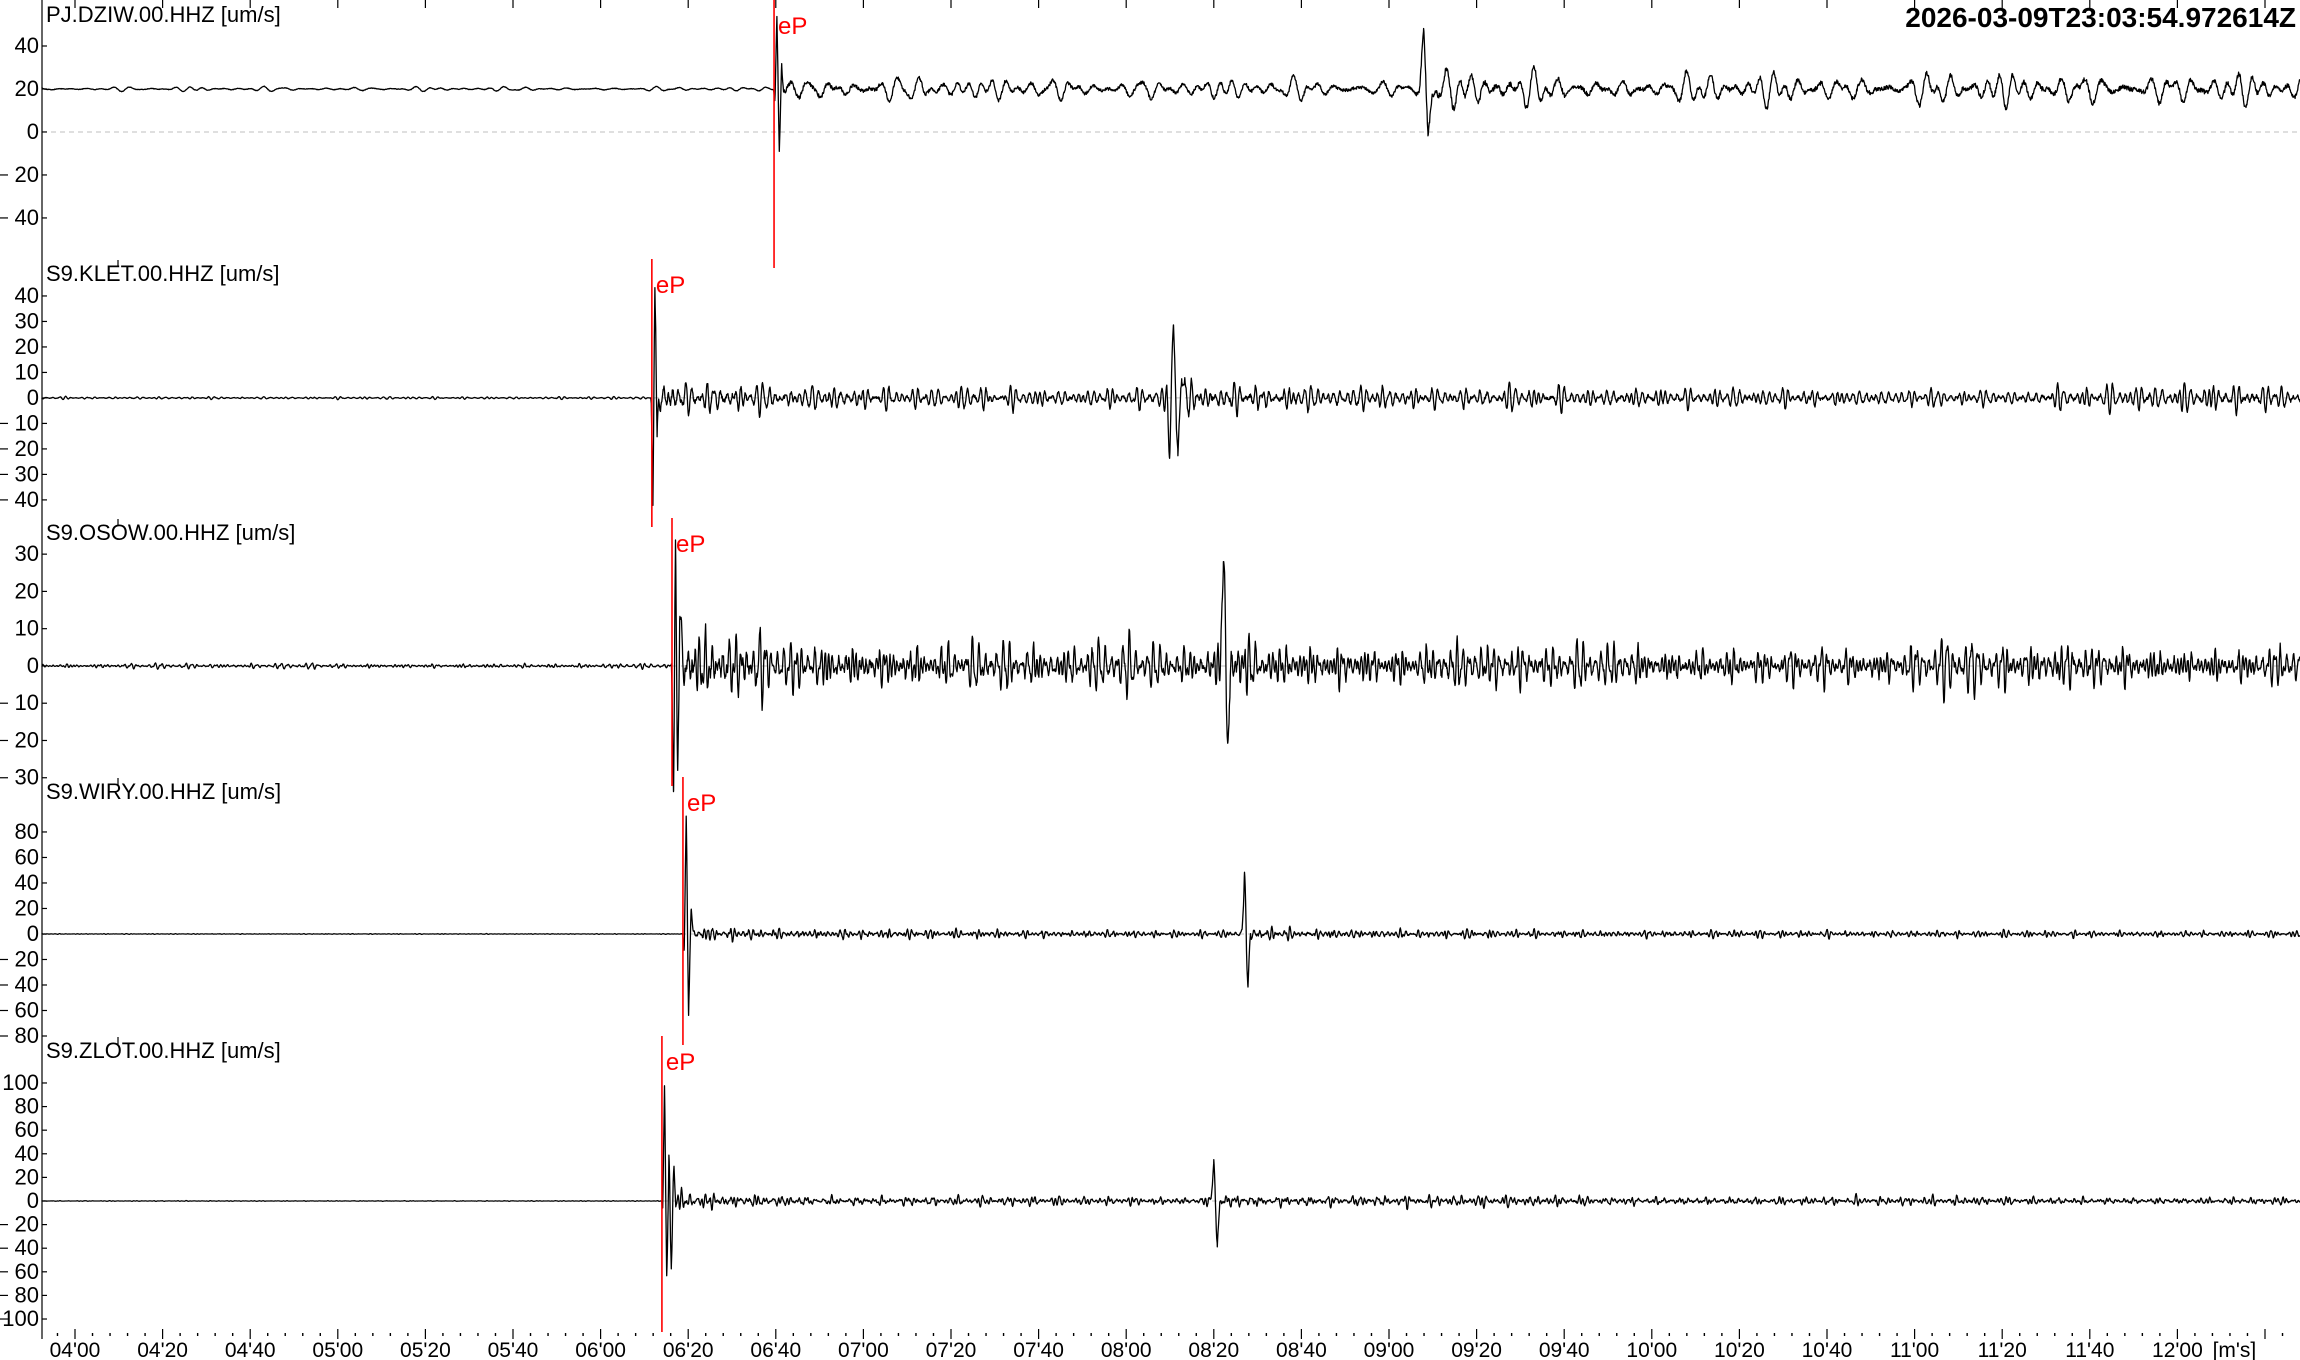 This screenshot has height=1360, width=2300. What do you see at coordinates (75, 1349) in the screenshot?
I see `time-tick-label: 04'00` at bounding box center [75, 1349].